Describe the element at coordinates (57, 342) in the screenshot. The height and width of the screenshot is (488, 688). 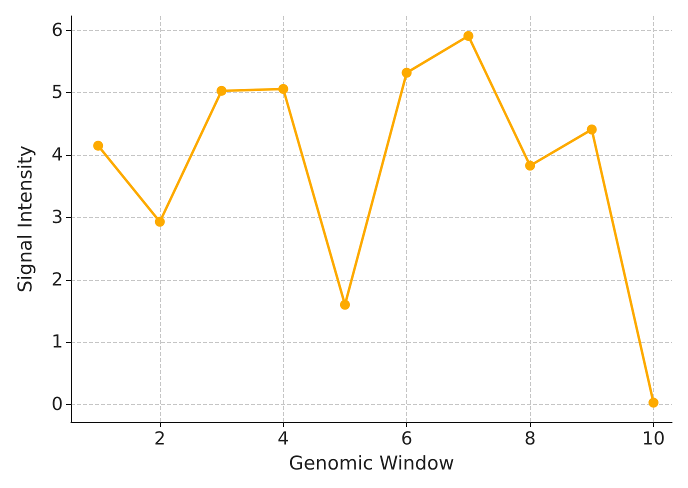
I see `y-tick-label: 1` at that location.